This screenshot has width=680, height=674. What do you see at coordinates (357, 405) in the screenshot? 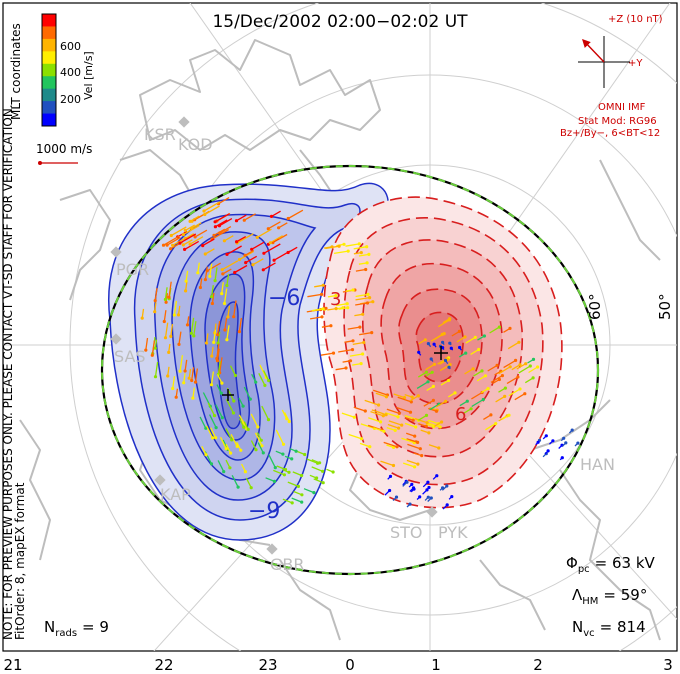
I see `contour-labels: −6 −9 3 6` at bounding box center [357, 405].